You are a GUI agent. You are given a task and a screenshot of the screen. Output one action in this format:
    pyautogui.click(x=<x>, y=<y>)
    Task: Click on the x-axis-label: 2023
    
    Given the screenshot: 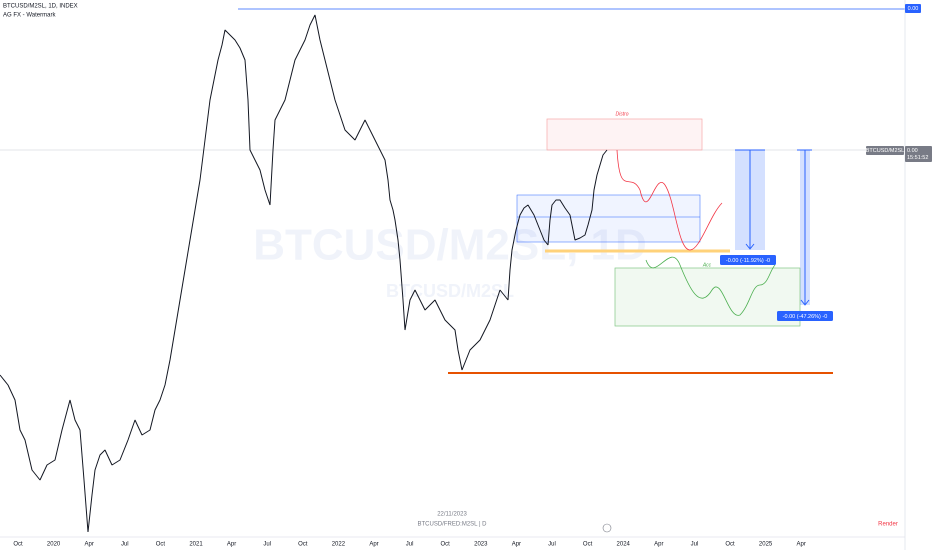 What is the action you would take?
    pyautogui.click(x=481, y=545)
    